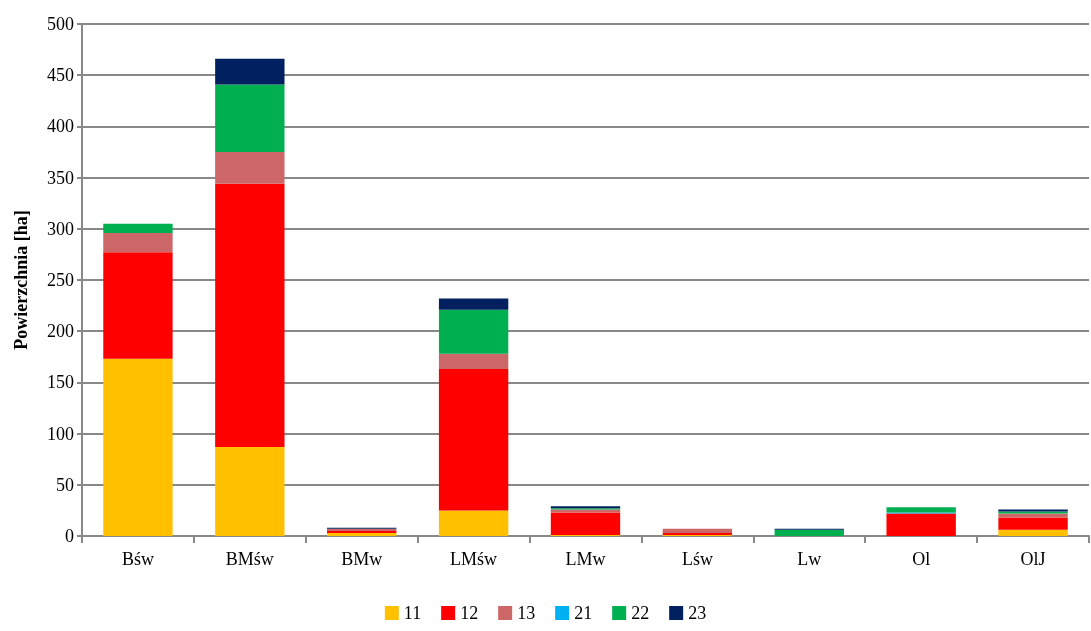 The height and width of the screenshot is (631, 1091). I want to click on legend-label: 13, so click(526, 613).